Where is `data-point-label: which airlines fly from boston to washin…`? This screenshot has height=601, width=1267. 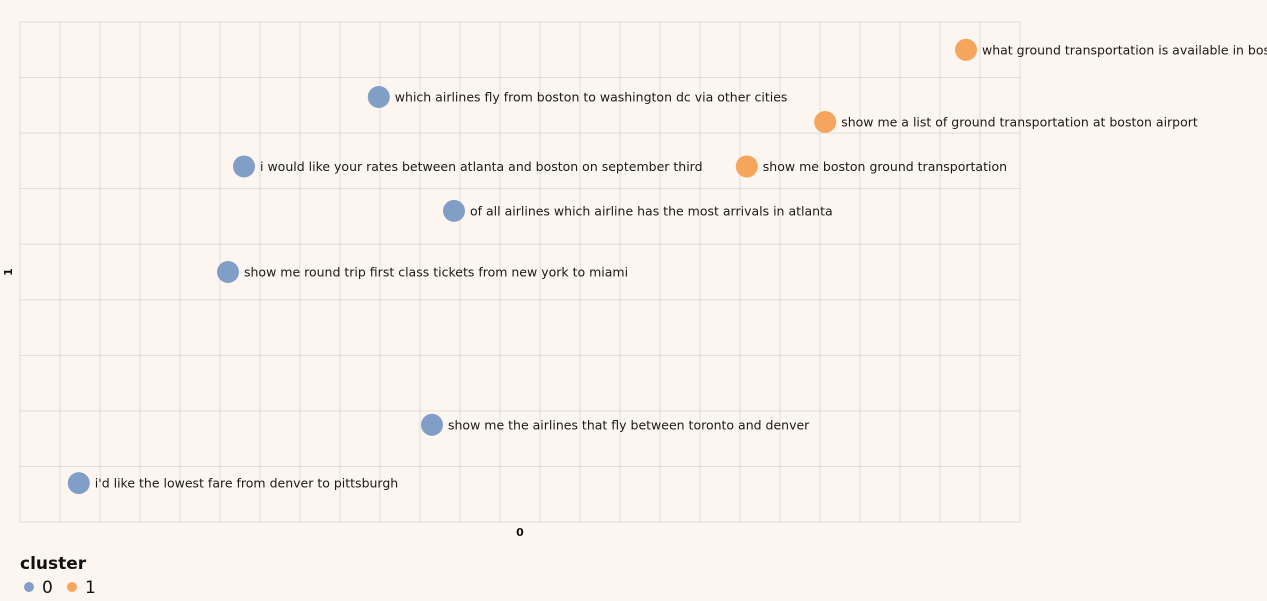 data-point-label: which airlines fly from boston to washin… is located at coordinates (591, 97).